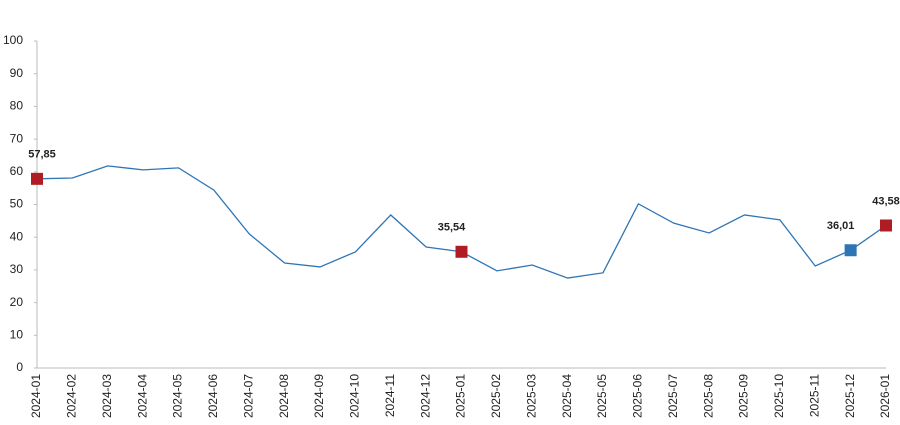 The height and width of the screenshot is (425, 900). Describe the element at coordinates (673, 396) in the screenshot. I see `x-tick-label: 2025-07` at that location.